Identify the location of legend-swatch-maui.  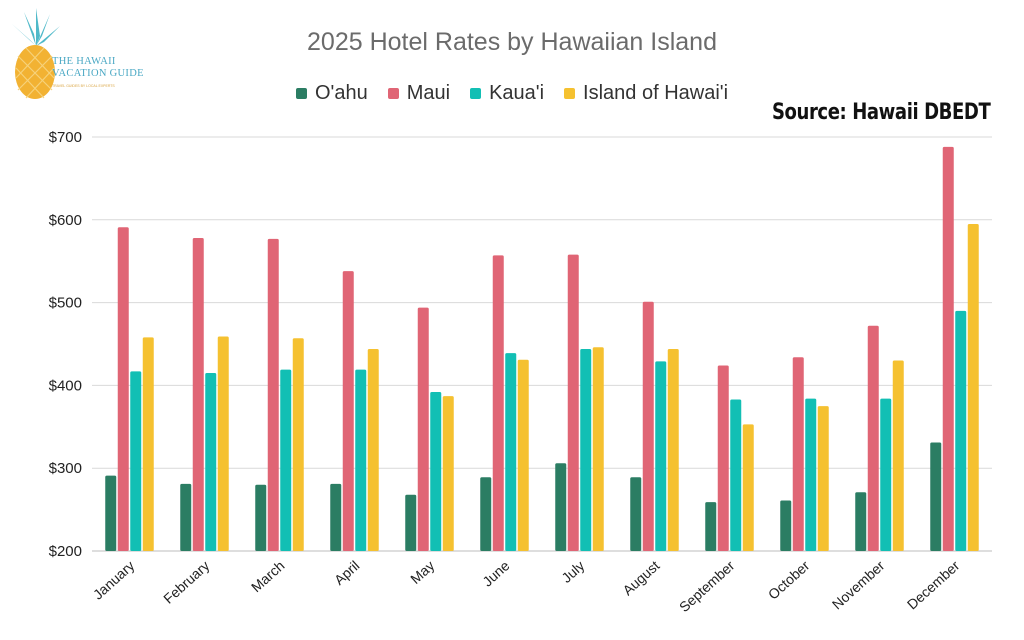
(393, 93).